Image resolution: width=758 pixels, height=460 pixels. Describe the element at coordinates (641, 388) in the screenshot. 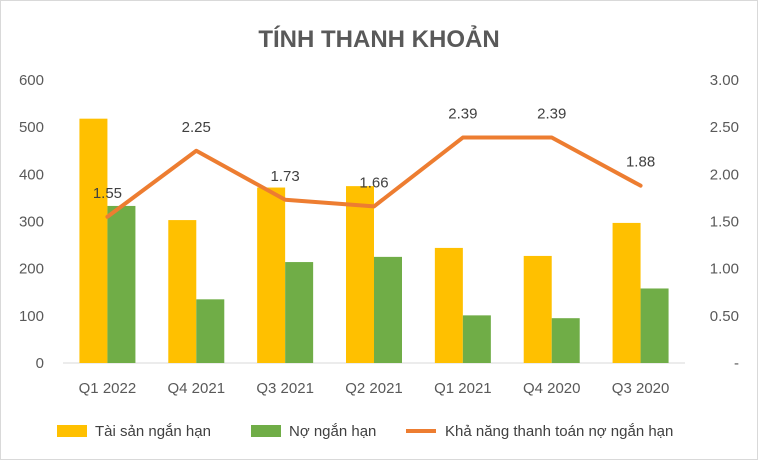

I see `x-tick-label: Q3 2020` at that location.